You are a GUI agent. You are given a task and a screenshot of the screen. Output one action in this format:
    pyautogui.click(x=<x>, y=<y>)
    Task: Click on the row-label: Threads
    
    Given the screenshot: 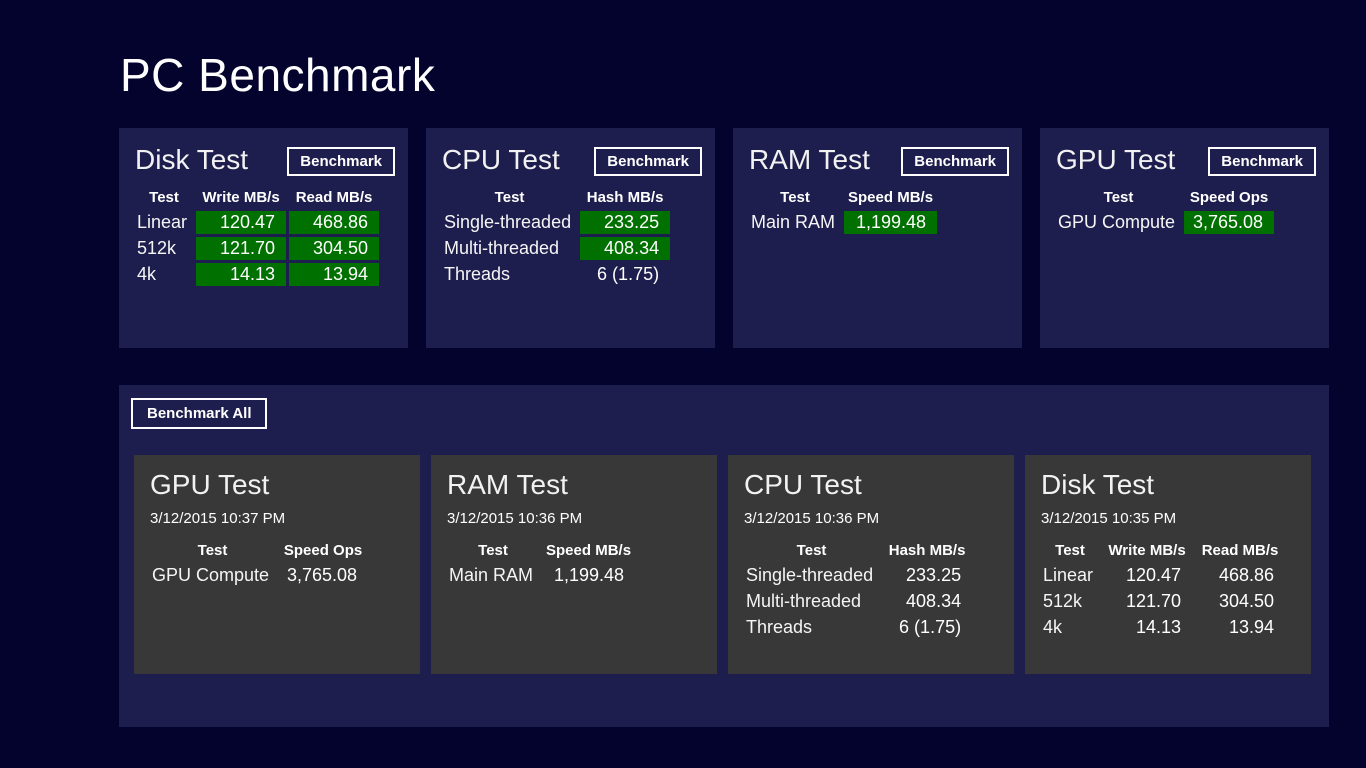 What is the action you would take?
    pyautogui.click(x=779, y=627)
    